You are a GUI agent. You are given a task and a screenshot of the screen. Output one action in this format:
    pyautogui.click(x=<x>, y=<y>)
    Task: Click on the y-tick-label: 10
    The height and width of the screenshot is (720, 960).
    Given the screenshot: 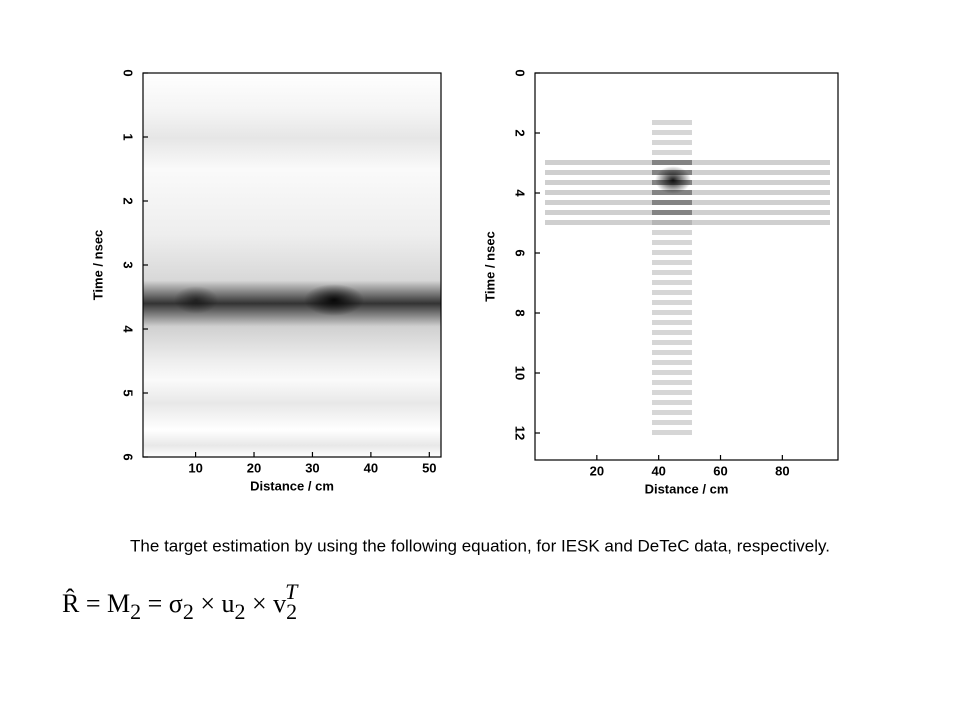 What is the action you would take?
    pyautogui.click(x=520, y=373)
    